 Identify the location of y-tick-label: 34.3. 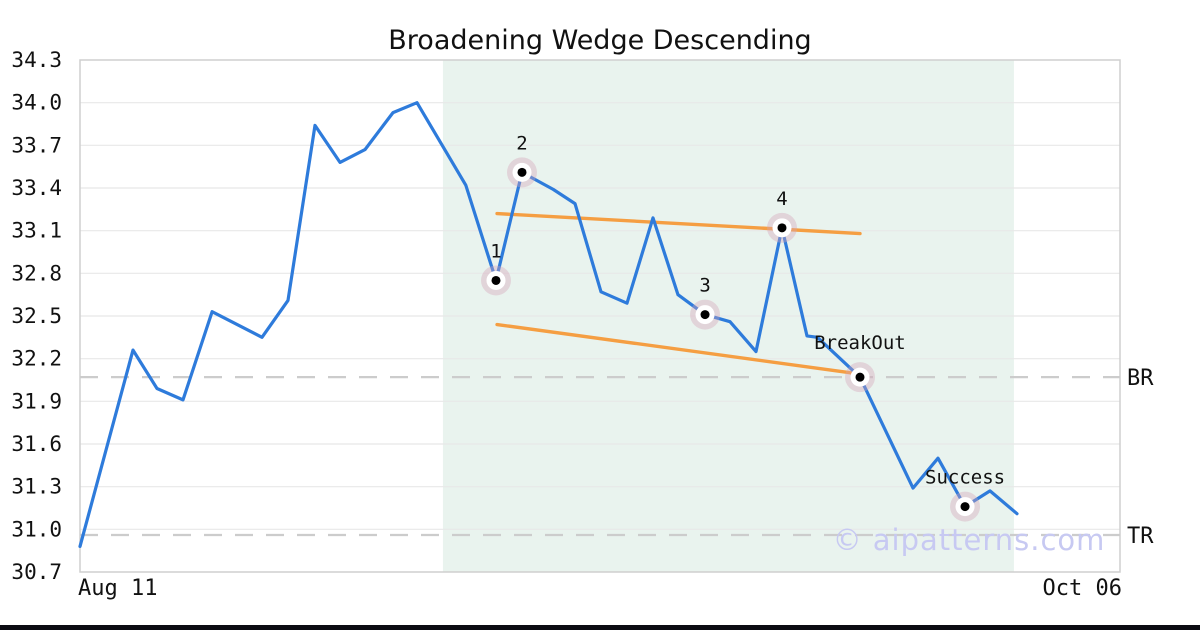
(36, 60).